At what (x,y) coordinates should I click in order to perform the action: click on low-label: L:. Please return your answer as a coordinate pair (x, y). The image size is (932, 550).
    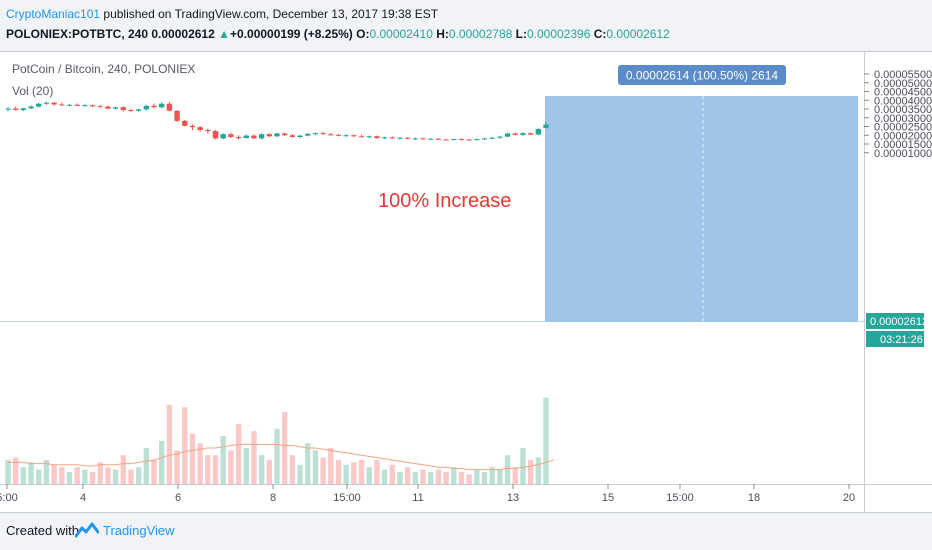
    Looking at the image, I should click on (521, 34).